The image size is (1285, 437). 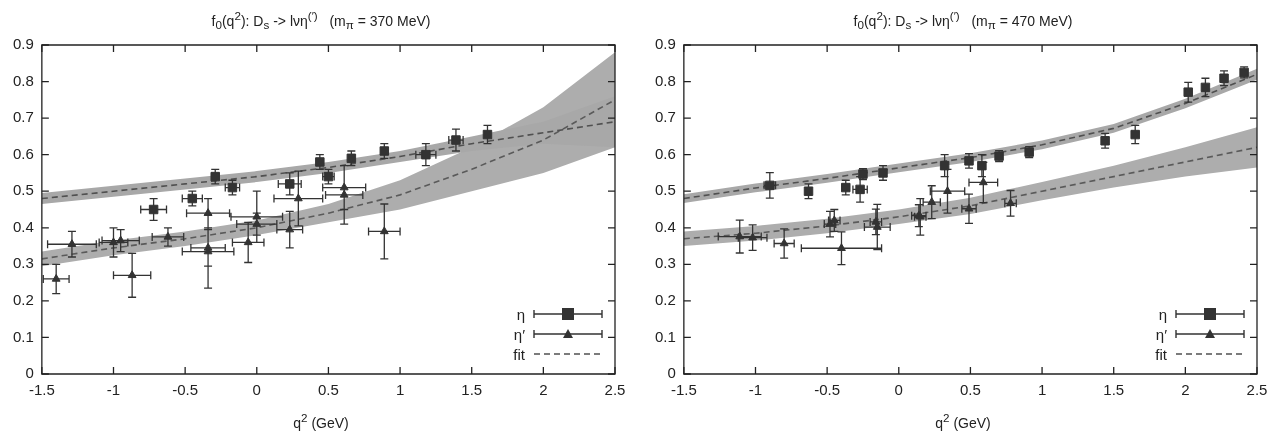 I want to click on chart-title: f$_{0}$(q$^{2}$): D$_{s}$ -> lνη$^{(′)}$ (m$_{π}$ = 370 MeV), so click(x=321, y=20).